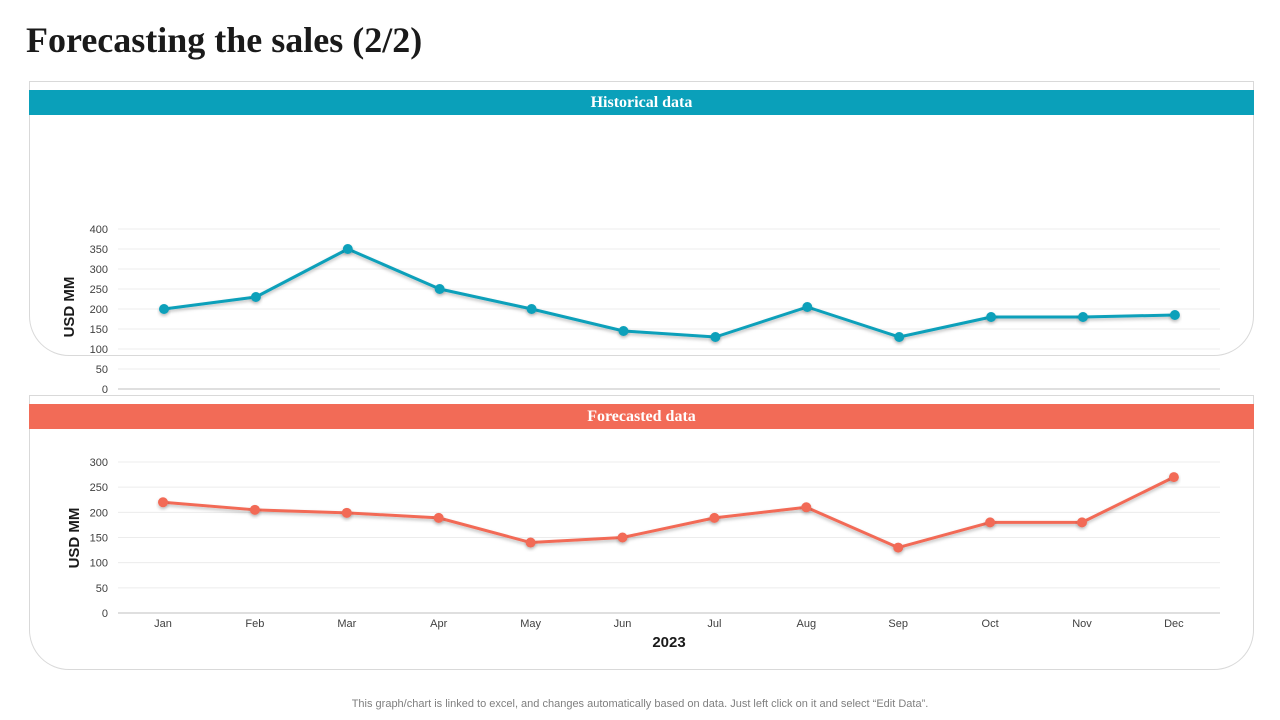  I want to click on hist-y-tick-label: 200, so click(99, 310).